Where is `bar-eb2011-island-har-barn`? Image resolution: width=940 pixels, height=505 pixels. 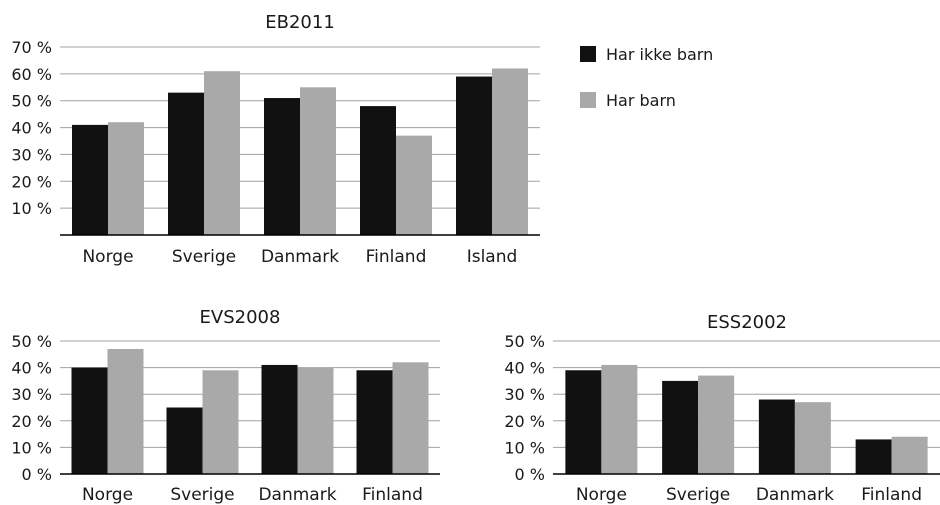 bar-eb2011-island-har-barn is located at coordinates (510, 151).